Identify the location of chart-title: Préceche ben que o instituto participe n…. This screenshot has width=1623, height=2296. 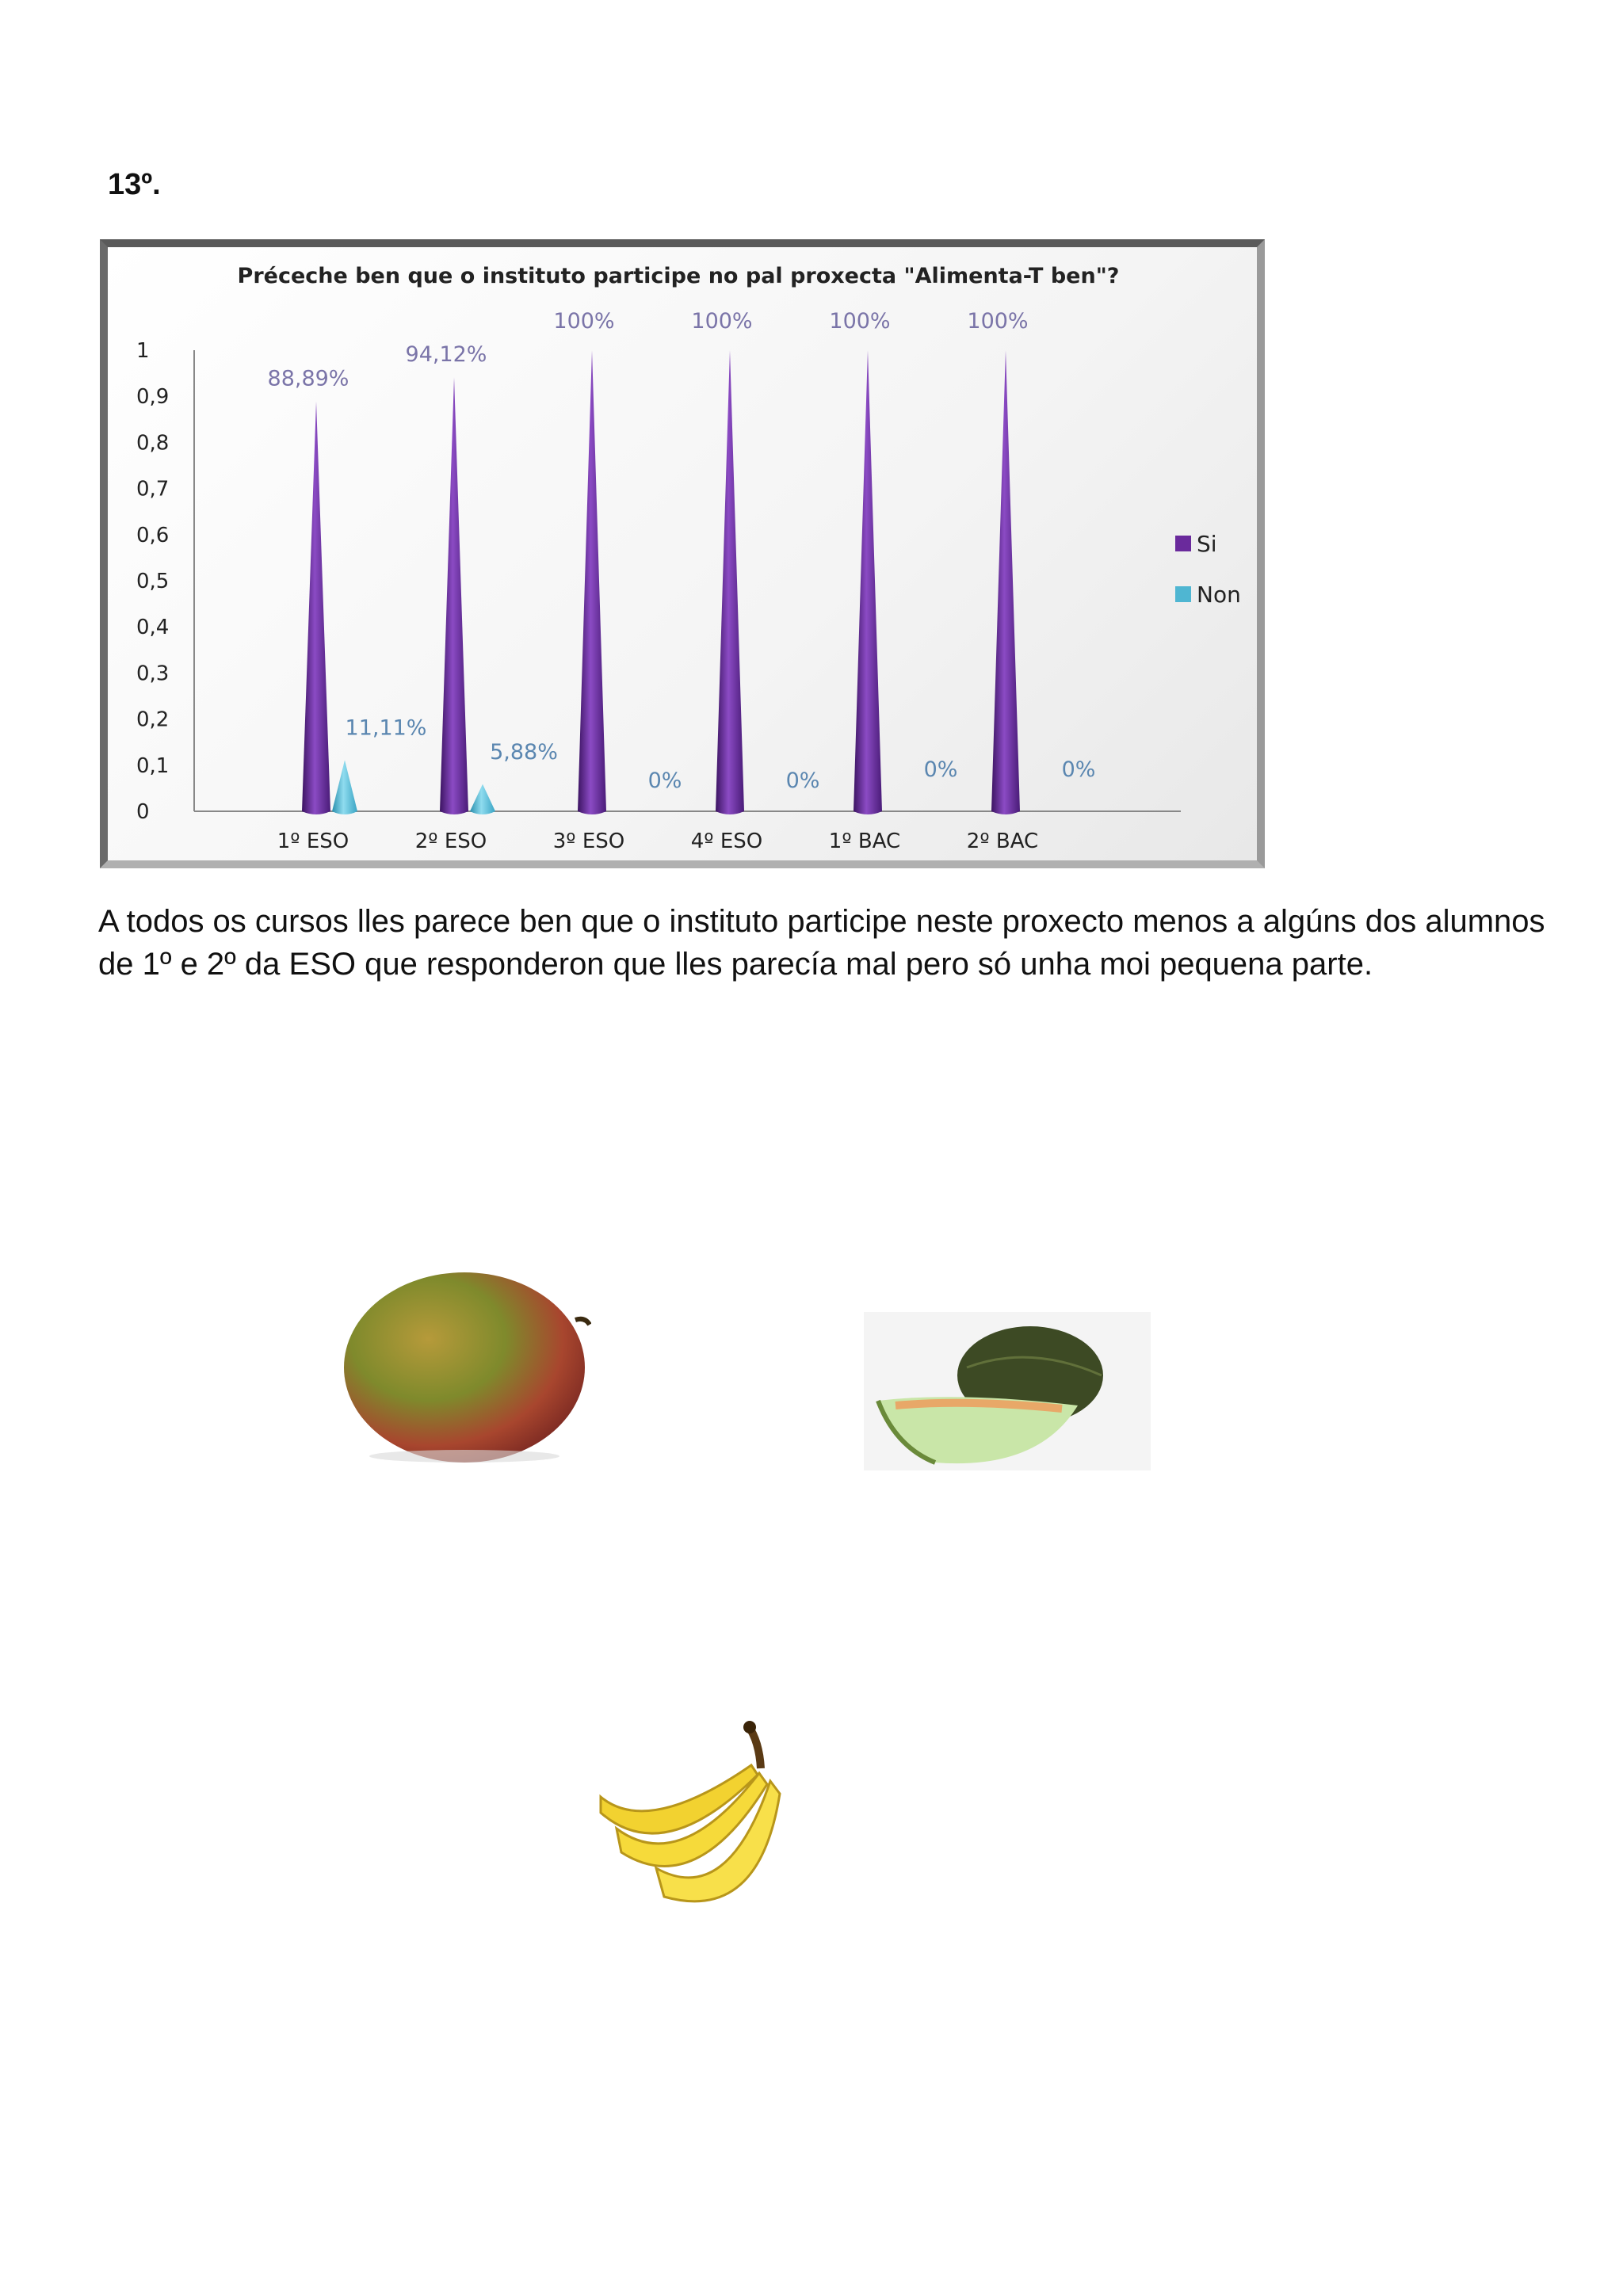
(679, 276).